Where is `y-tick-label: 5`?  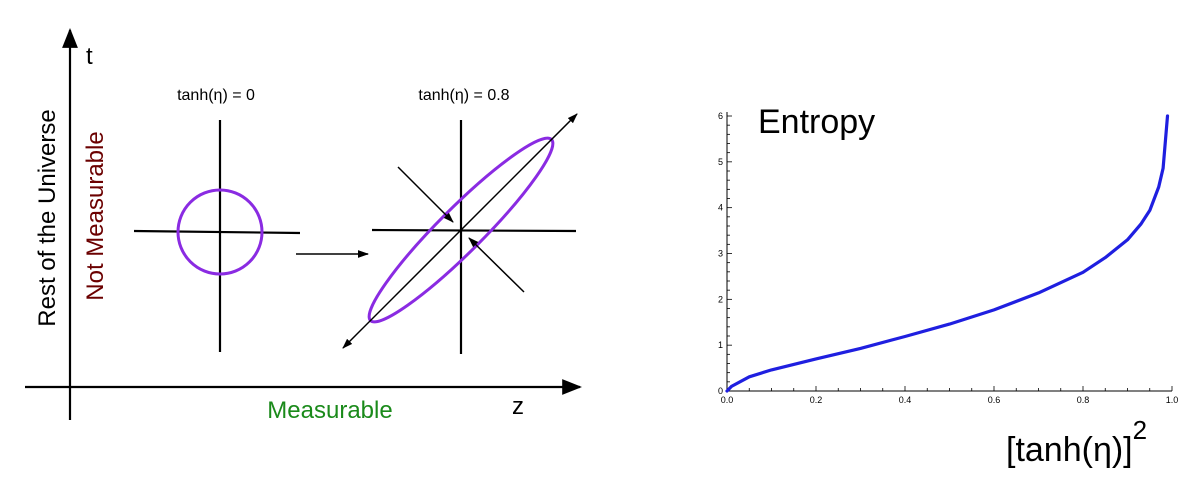
y-tick-label: 5 is located at coordinates (720, 162).